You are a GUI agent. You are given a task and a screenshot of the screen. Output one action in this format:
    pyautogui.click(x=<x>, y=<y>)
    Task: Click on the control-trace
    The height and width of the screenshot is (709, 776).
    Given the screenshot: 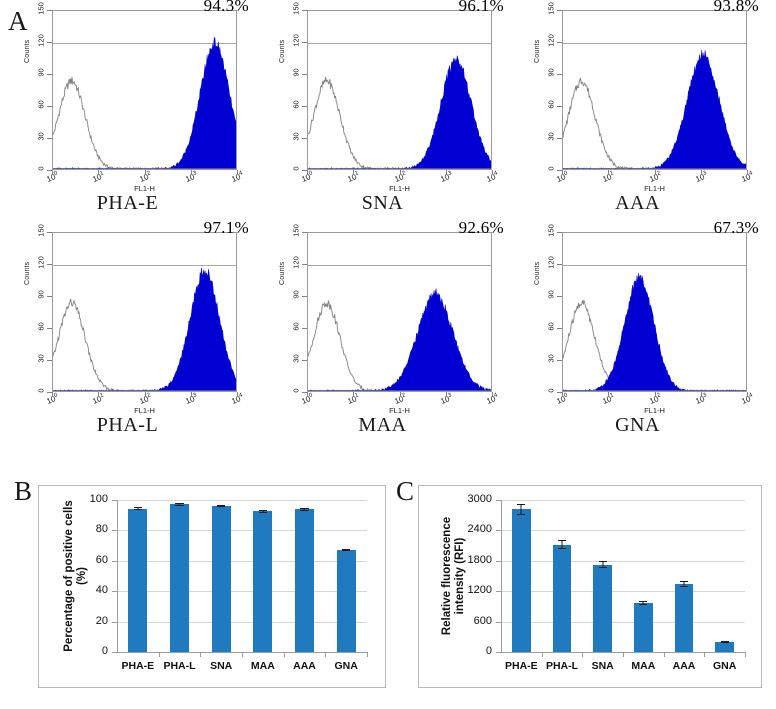 What is the action you would take?
    pyautogui.click(x=654, y=345)
    